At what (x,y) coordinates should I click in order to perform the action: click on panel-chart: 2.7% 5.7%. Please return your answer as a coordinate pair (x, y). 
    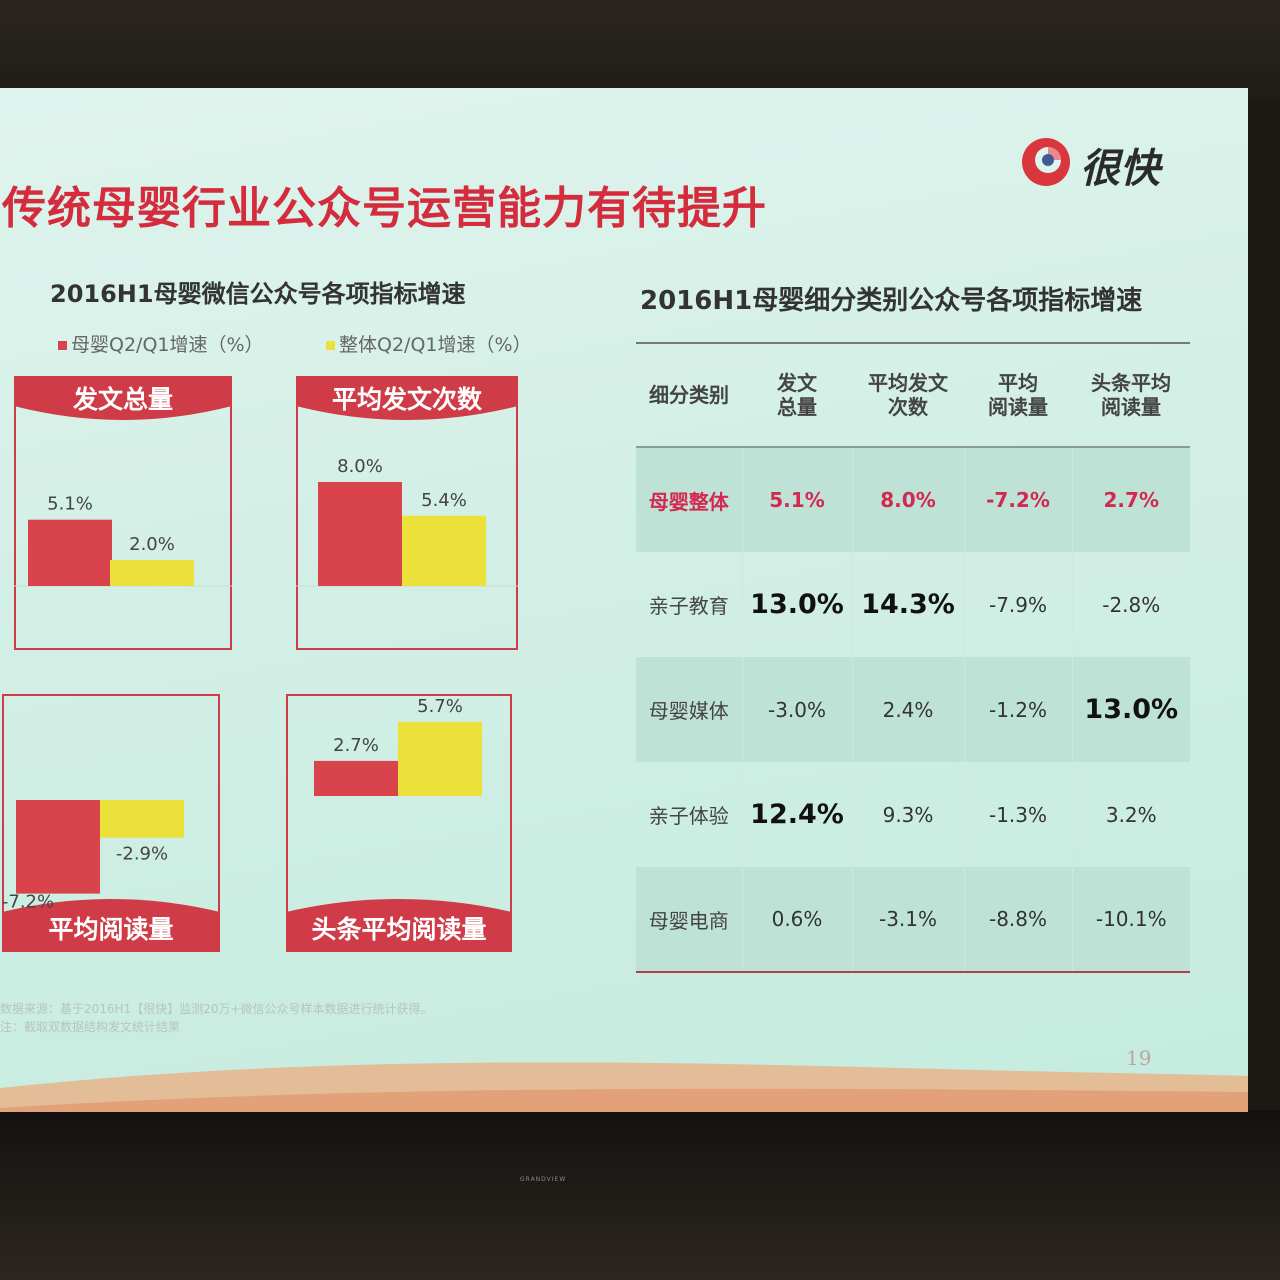
    Looking at the image, I should click on (399, 823).